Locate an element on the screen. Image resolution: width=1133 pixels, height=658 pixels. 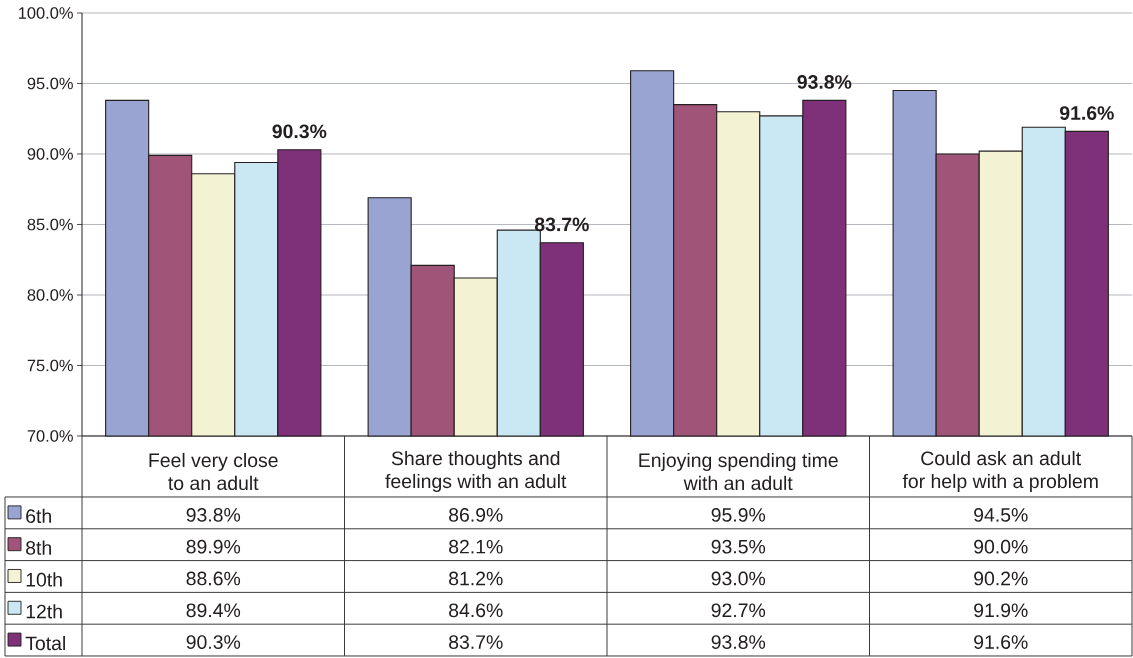
text: 90.3% is located at coordinates (299, 131).